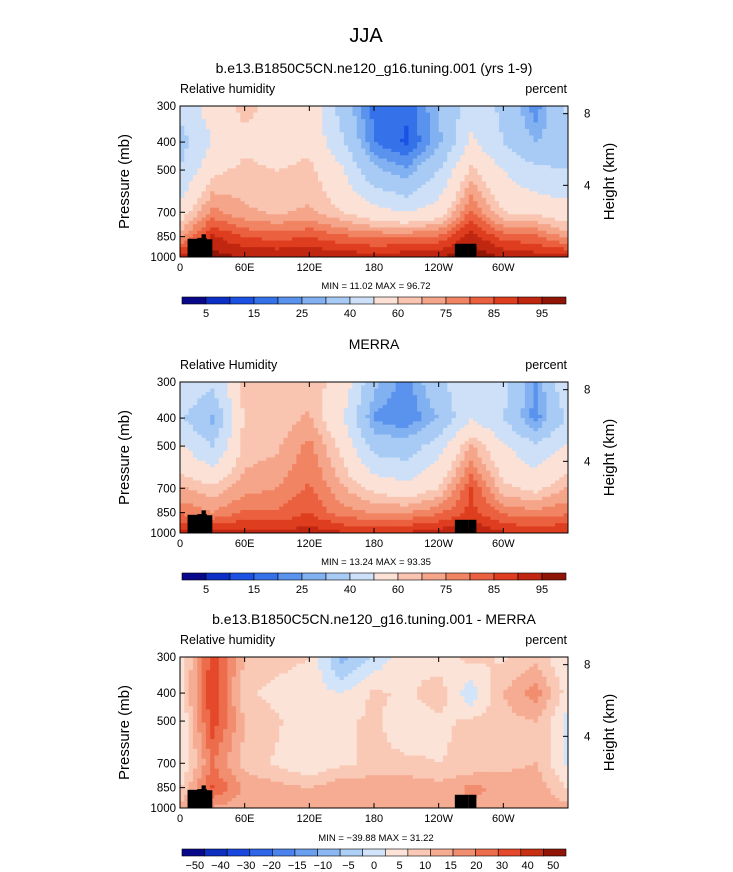 The width and height of the screenshot is (733, 872). What do you see at coordinates (209, 248) in the screenshot?
I see `topography-block` at bounding box center [209, 248].